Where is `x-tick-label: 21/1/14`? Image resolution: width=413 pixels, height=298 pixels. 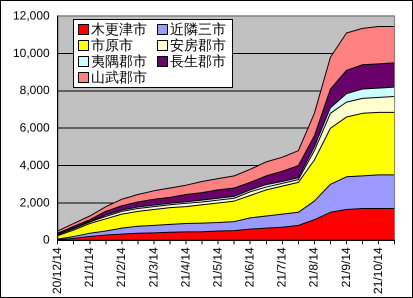
x-tick-label: 21/1/14 is located at coordinates (89, 267).